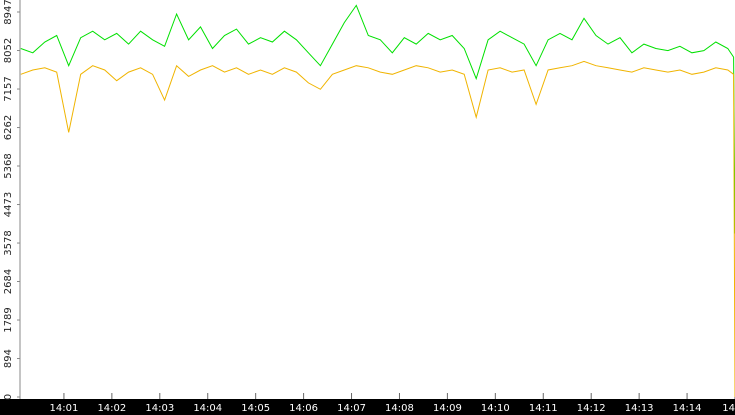  What do you see at coordinates (351, 408) in the screenshot?
I see `x-tick-label: 14:07` at bounding box center [351, 408].